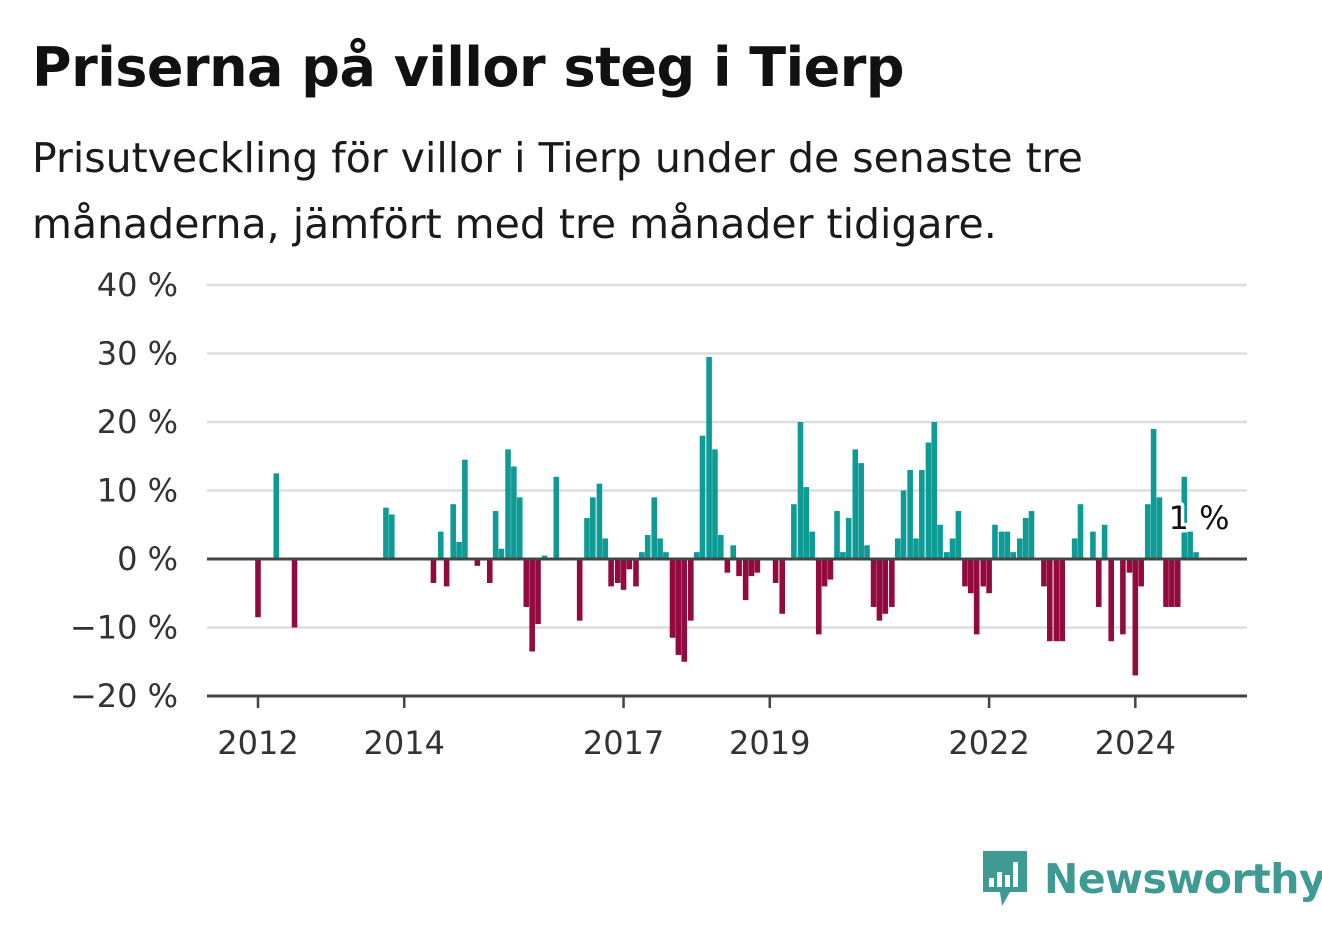 Image resolution: width=1322 pixels, height=939 pixels. What do you see at coordinates (147, 559) in the screenshot?
I see `y-tick-label: 0 %` at bounding box center [147, 559].